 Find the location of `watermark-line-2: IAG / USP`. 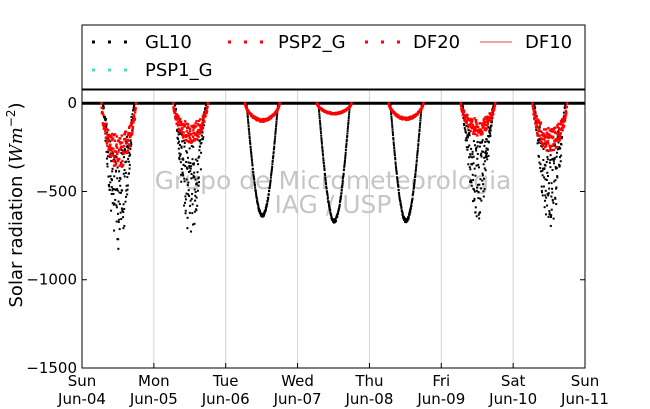

watermark-line-2: IAG / USP is located at coordinates (333, 204).